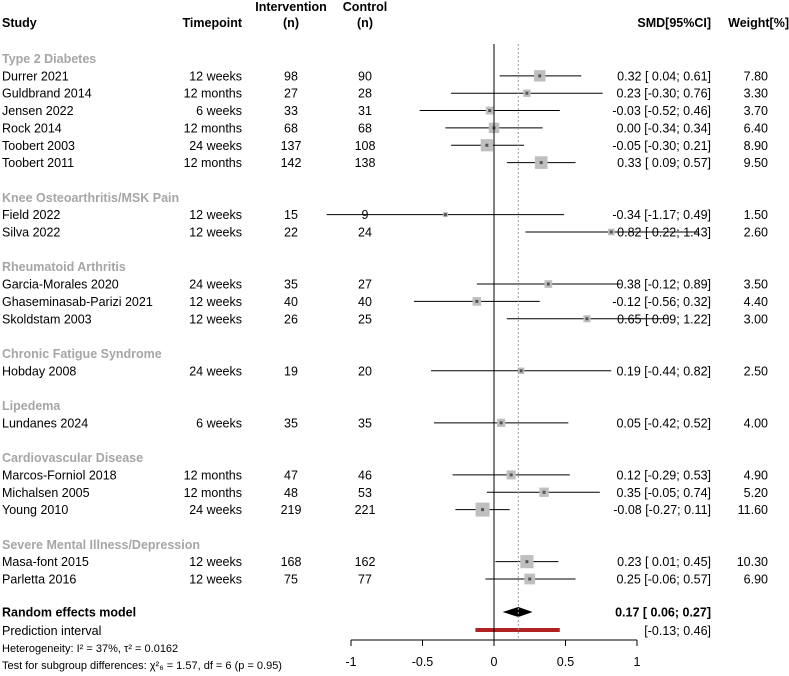 The width and height of the screenshot is (789, 676). I want to click on study-smd-ci: 0.23 [-0.30; 0.76], so click(663, 94).